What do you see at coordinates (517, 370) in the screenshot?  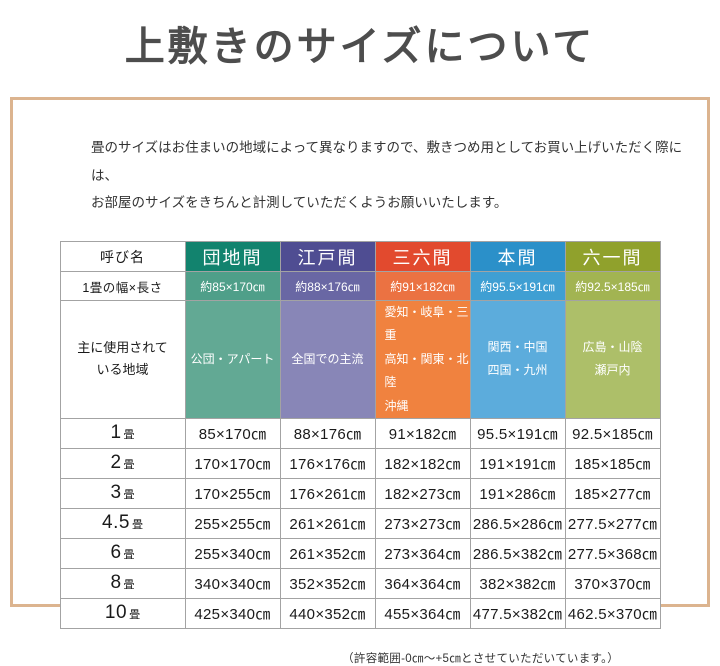 I see `region-line: 四国・九州` at bounding box center [517, 370].